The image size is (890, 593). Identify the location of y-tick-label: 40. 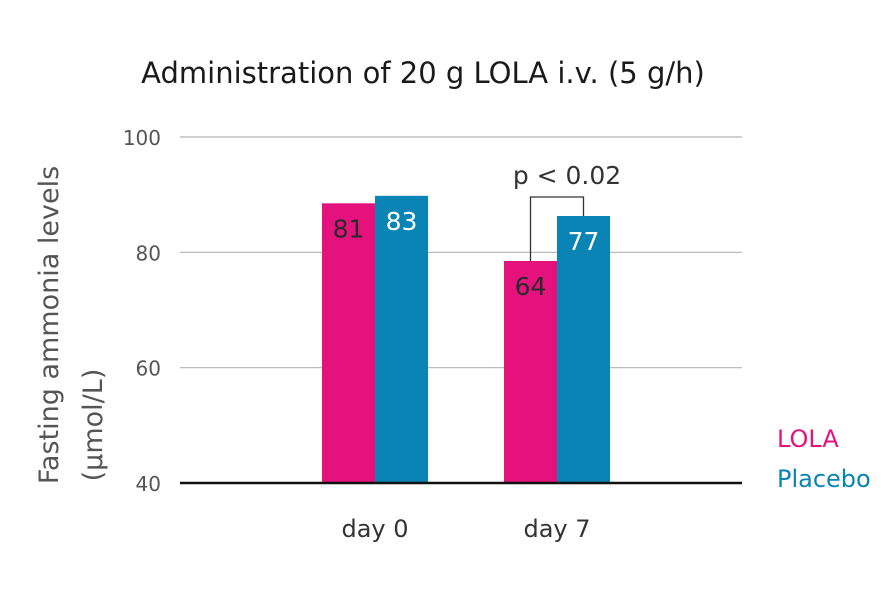
(148, 484).